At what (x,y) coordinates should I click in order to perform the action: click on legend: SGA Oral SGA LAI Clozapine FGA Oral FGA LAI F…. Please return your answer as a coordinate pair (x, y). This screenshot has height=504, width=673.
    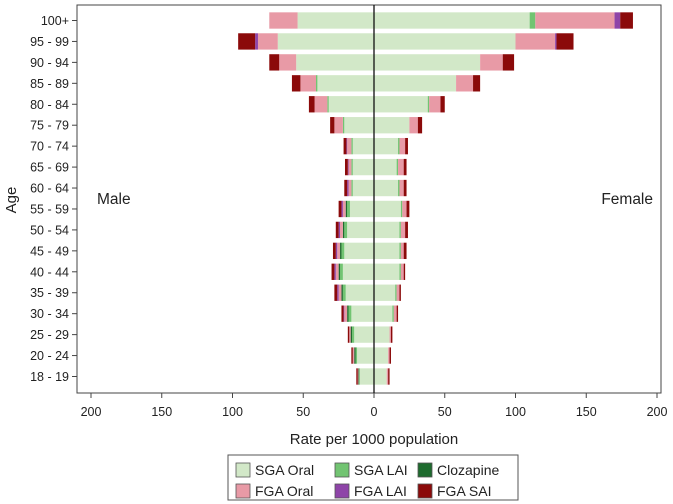
    Looking at the image, I should click on (373, 477).